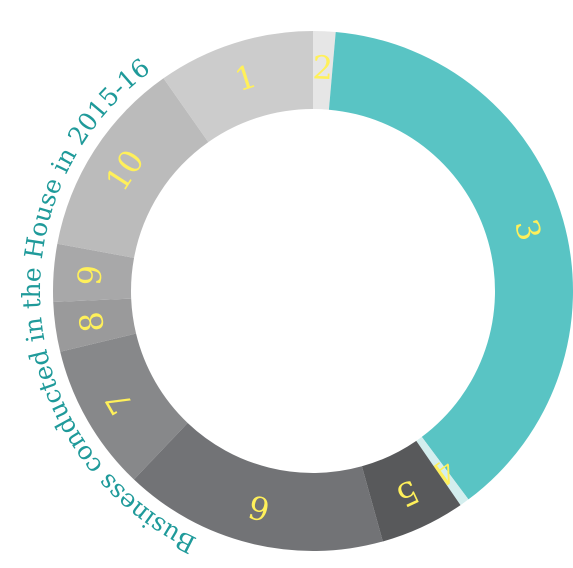 This screenshot has height=568, width=573. I want to click on segment-label: 2, so click(323, 67).